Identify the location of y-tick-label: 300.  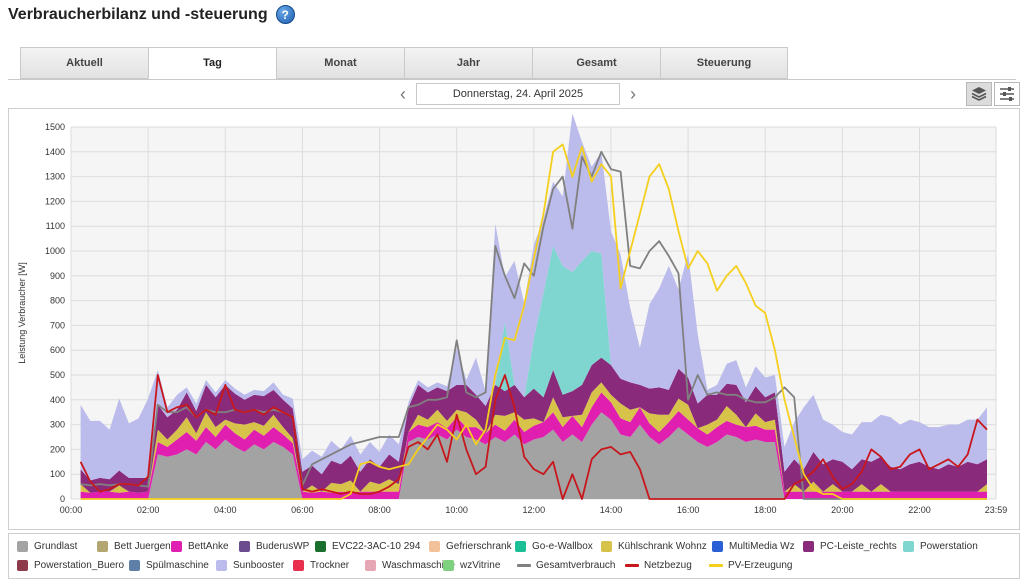
(57, 425).